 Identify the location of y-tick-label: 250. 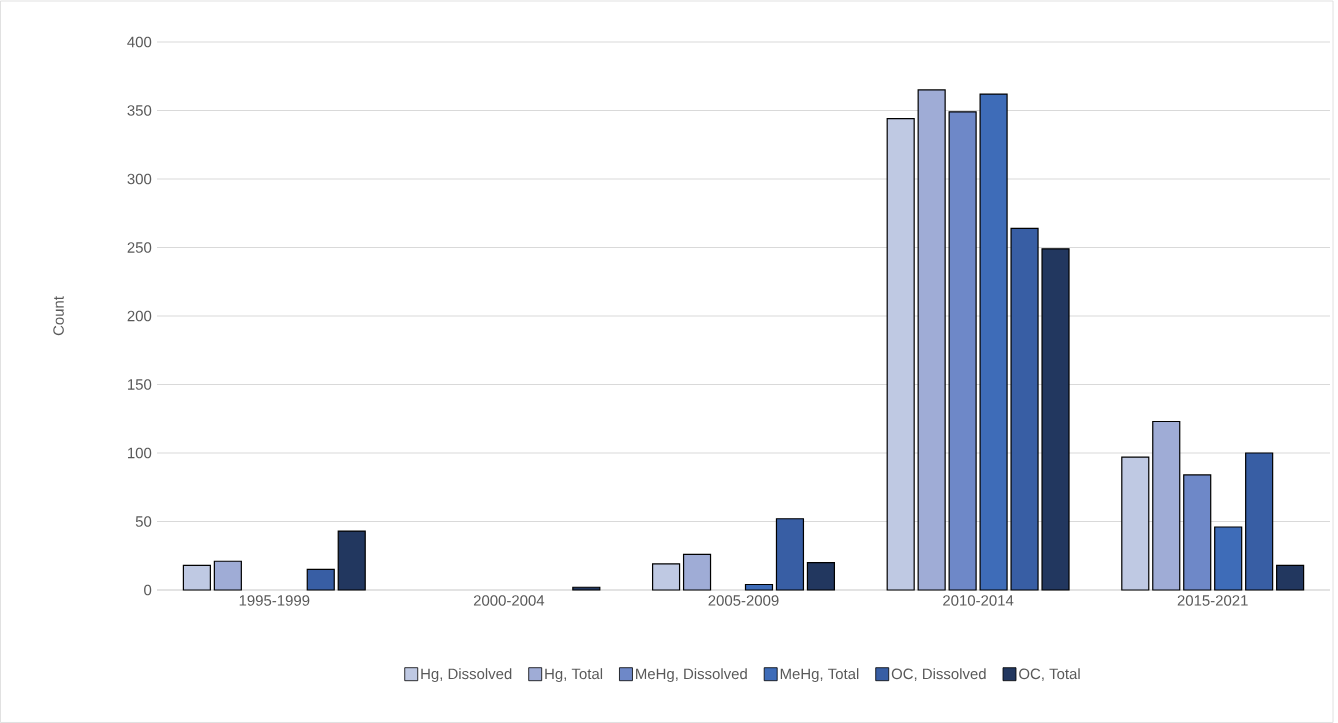
(139, 247).